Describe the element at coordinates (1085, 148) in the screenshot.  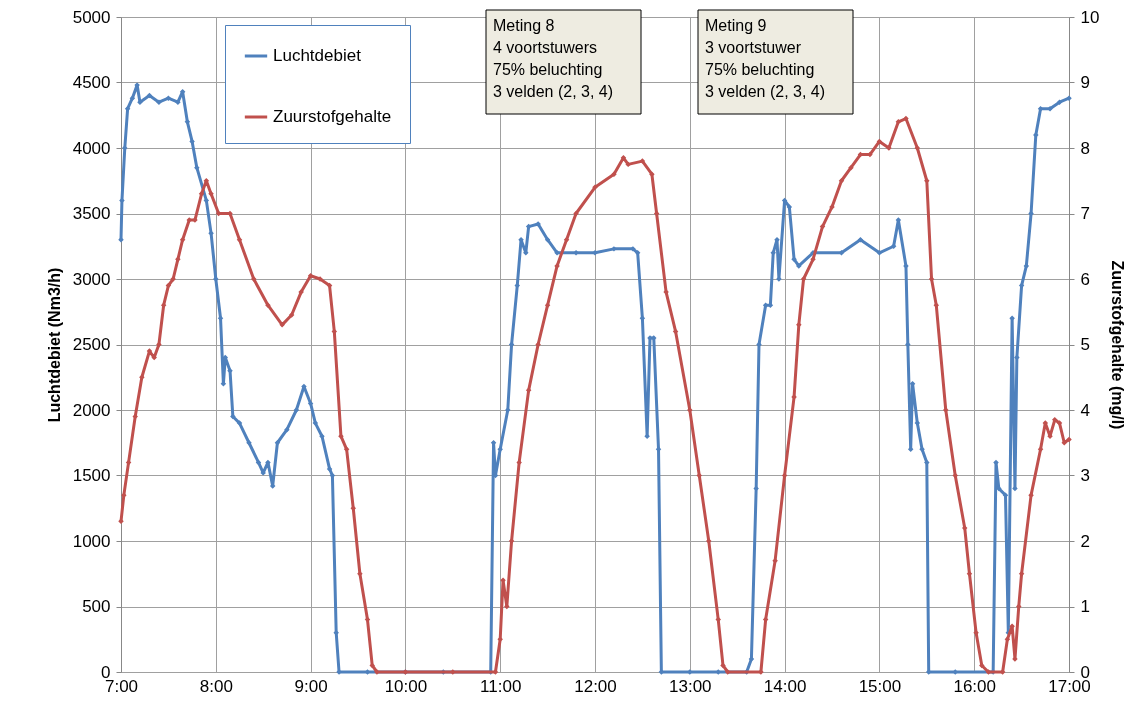
I see `y2-tick-label: 8` at that location.